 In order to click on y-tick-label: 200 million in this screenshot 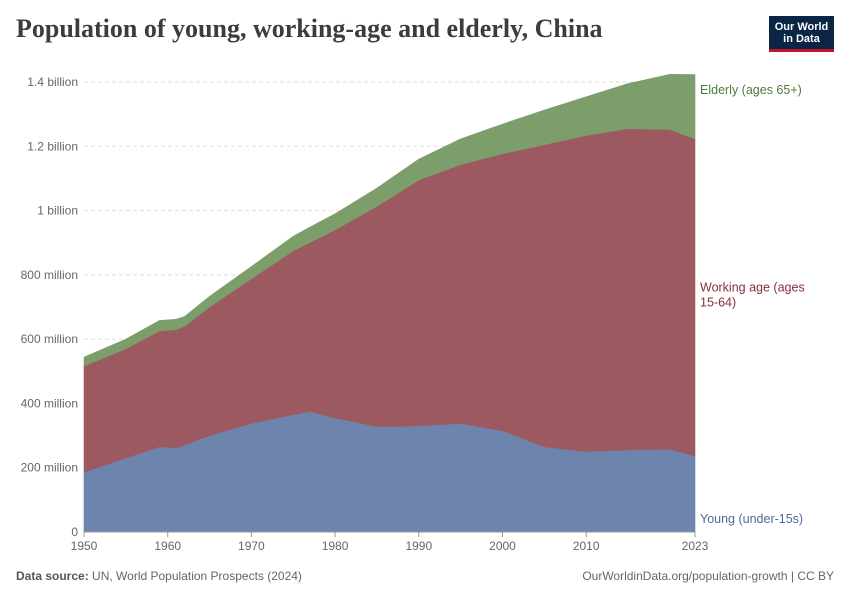, I will do `click(49, 468)`.